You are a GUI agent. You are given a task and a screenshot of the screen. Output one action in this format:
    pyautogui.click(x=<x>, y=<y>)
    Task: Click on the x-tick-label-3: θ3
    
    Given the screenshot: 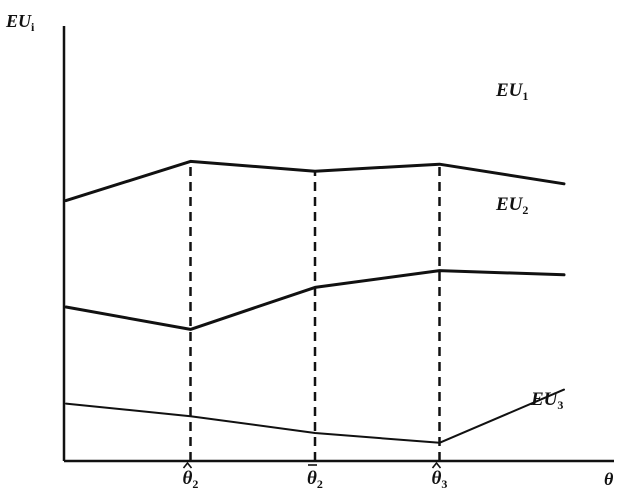 What is the action you would take?
    pyautogui.click(x=439, y=475)
    